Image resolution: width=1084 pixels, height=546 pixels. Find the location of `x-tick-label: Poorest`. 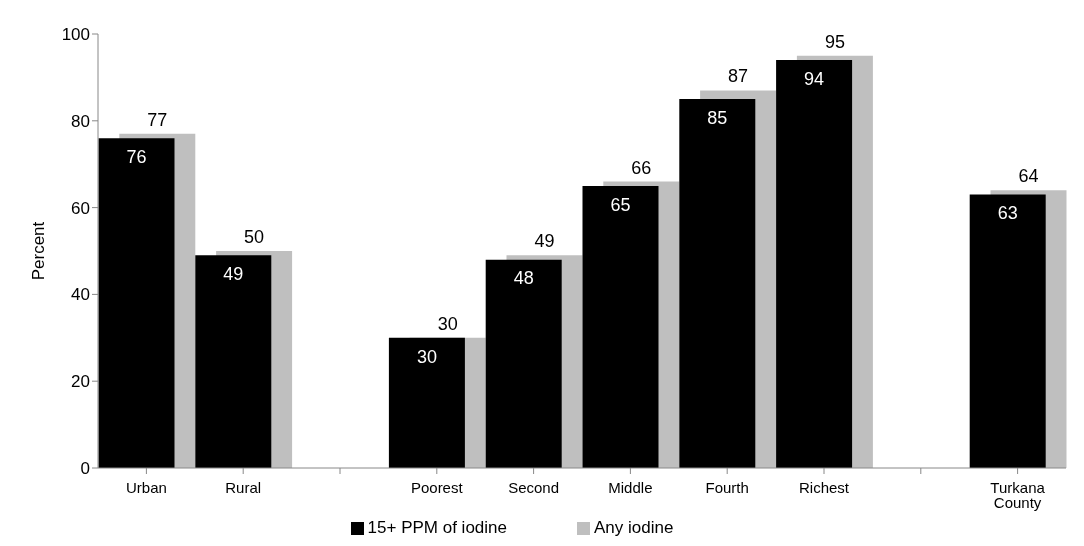

x-tick-label: Poorest is located at coordinates (437, 487).